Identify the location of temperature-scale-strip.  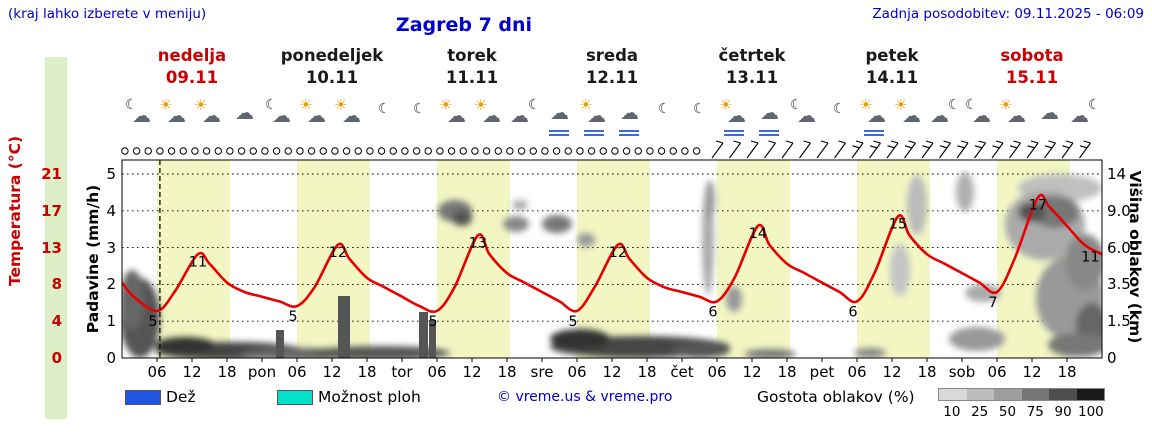
(56, 238).